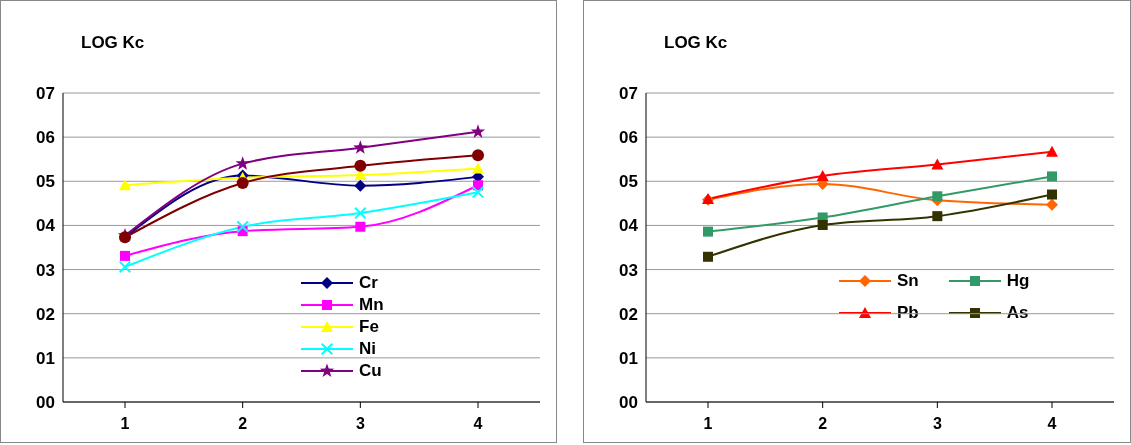 The height and width of the screenshot is (445, 1131). What do you see at coordinates (908, 313) in the screenshot?
I see `legend-label: Pb` at bounding box center [908, 313].